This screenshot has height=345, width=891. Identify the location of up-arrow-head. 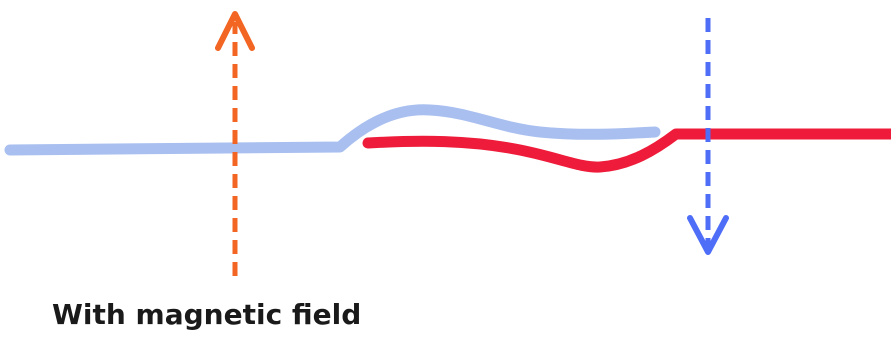
(235, 31).